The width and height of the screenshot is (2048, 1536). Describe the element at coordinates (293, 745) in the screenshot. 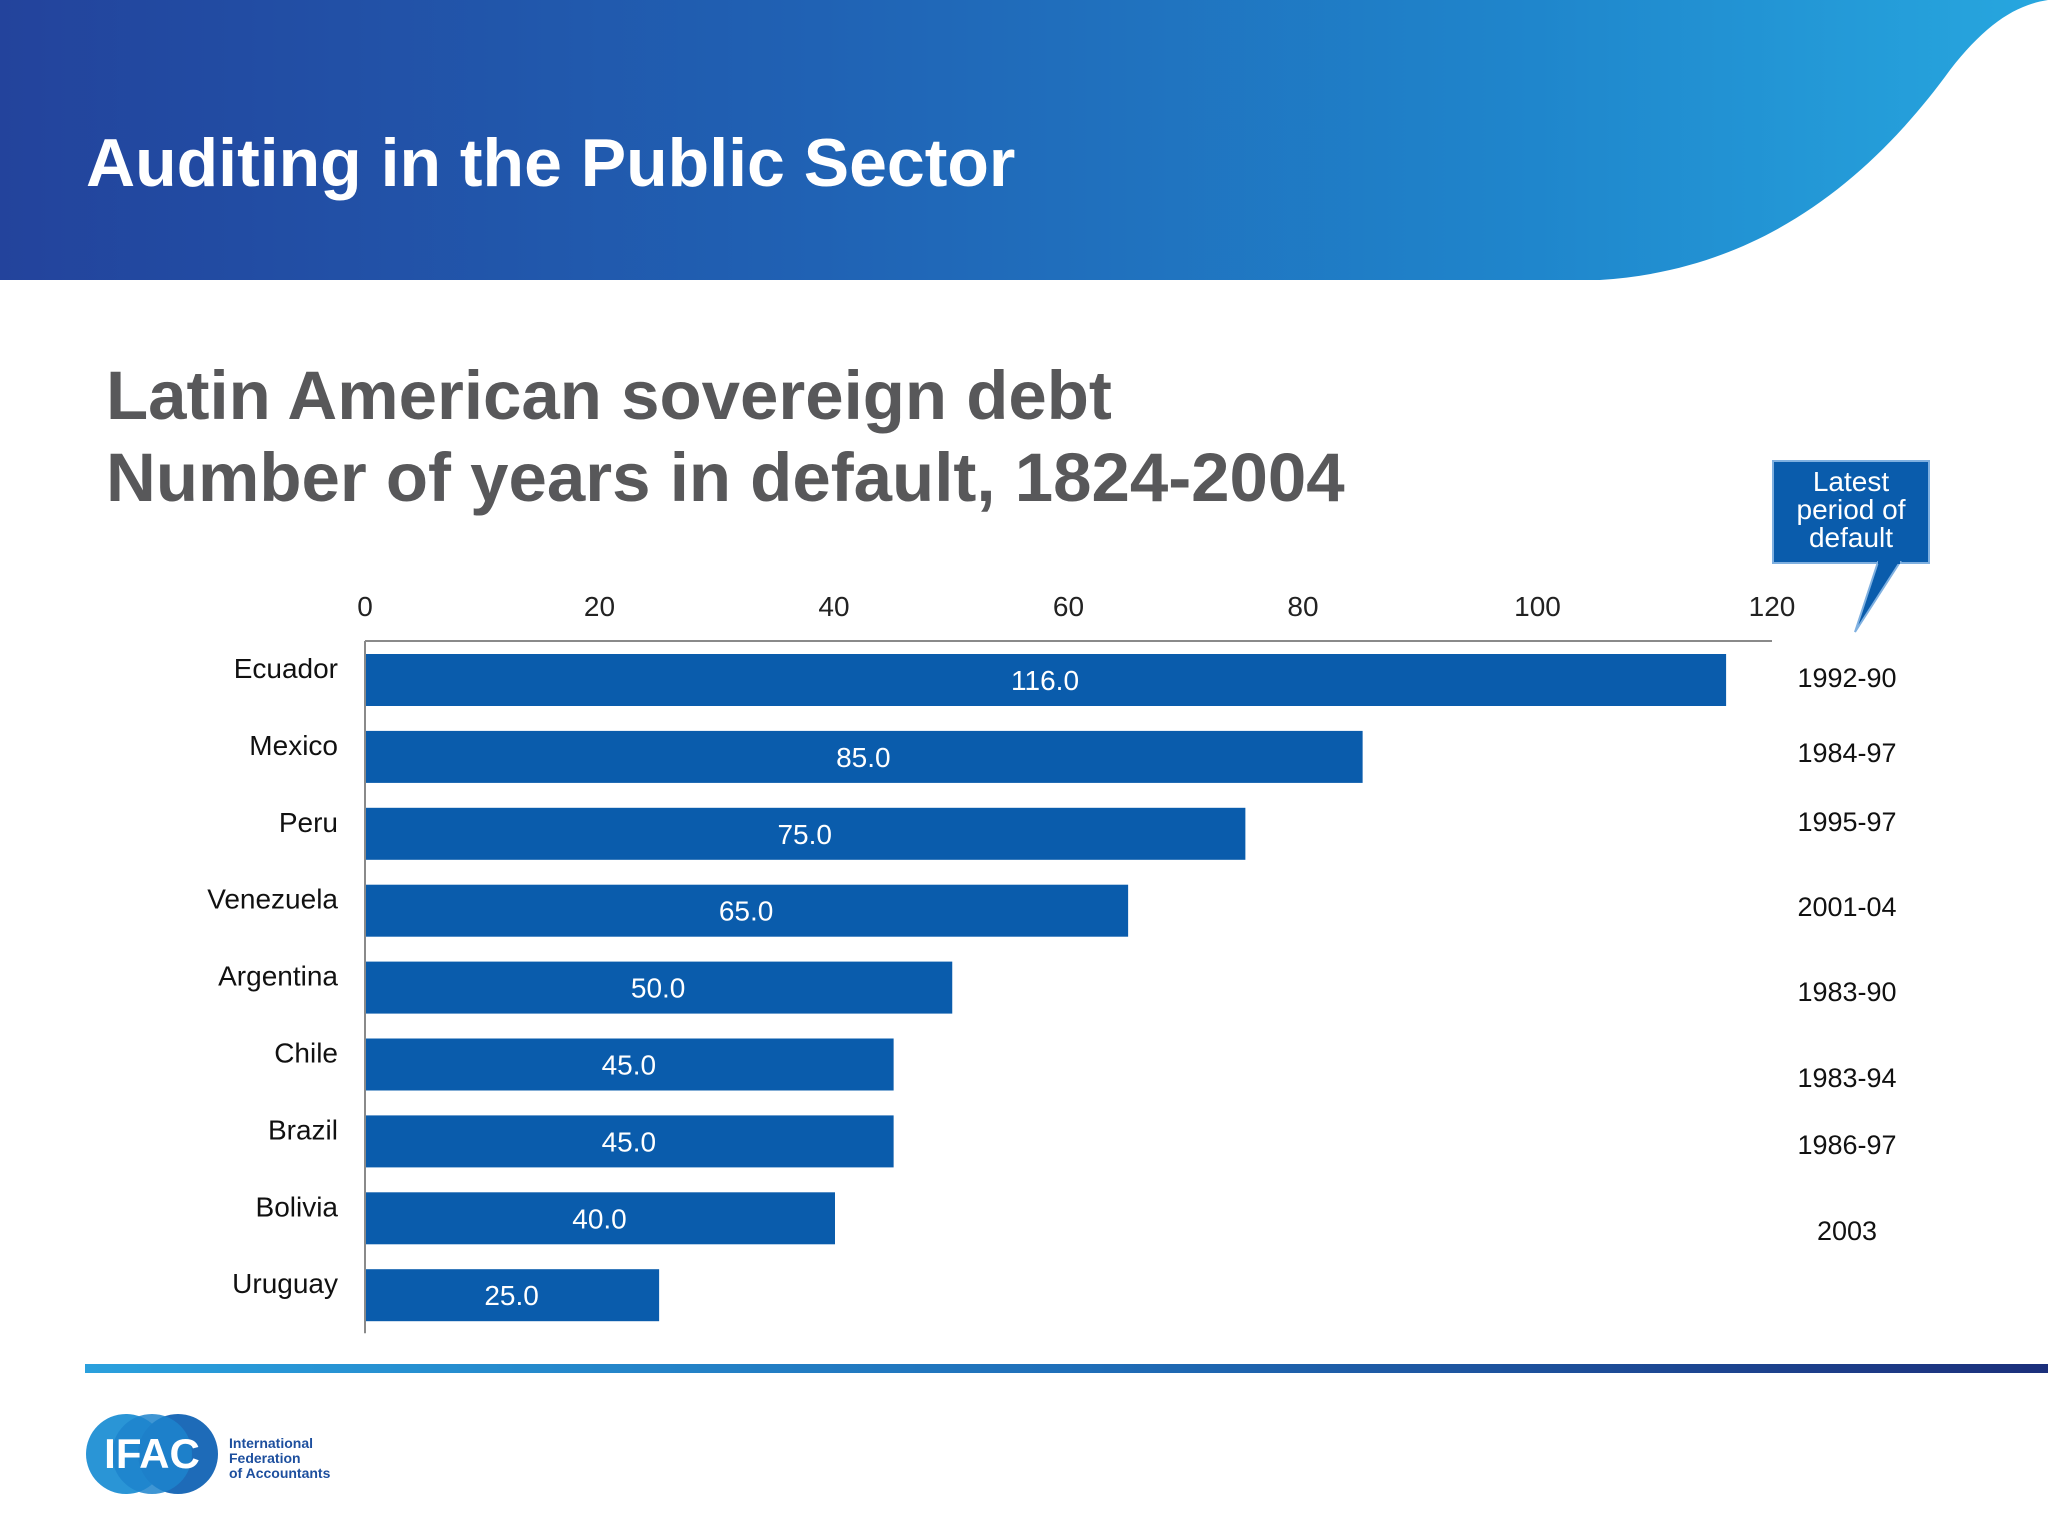

I see `category-label: Mexico` at that location.